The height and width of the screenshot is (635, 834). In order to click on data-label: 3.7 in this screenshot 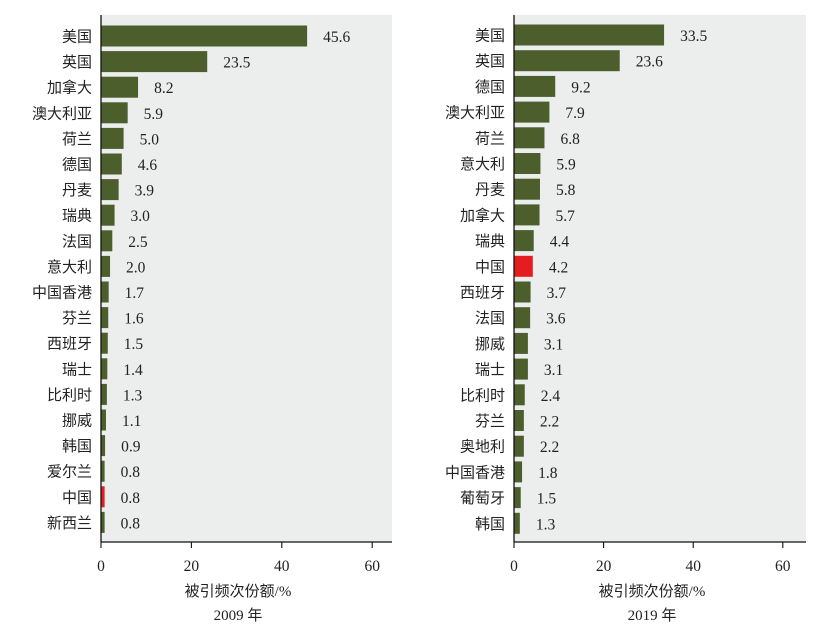, I will do `click(557, 293)`.